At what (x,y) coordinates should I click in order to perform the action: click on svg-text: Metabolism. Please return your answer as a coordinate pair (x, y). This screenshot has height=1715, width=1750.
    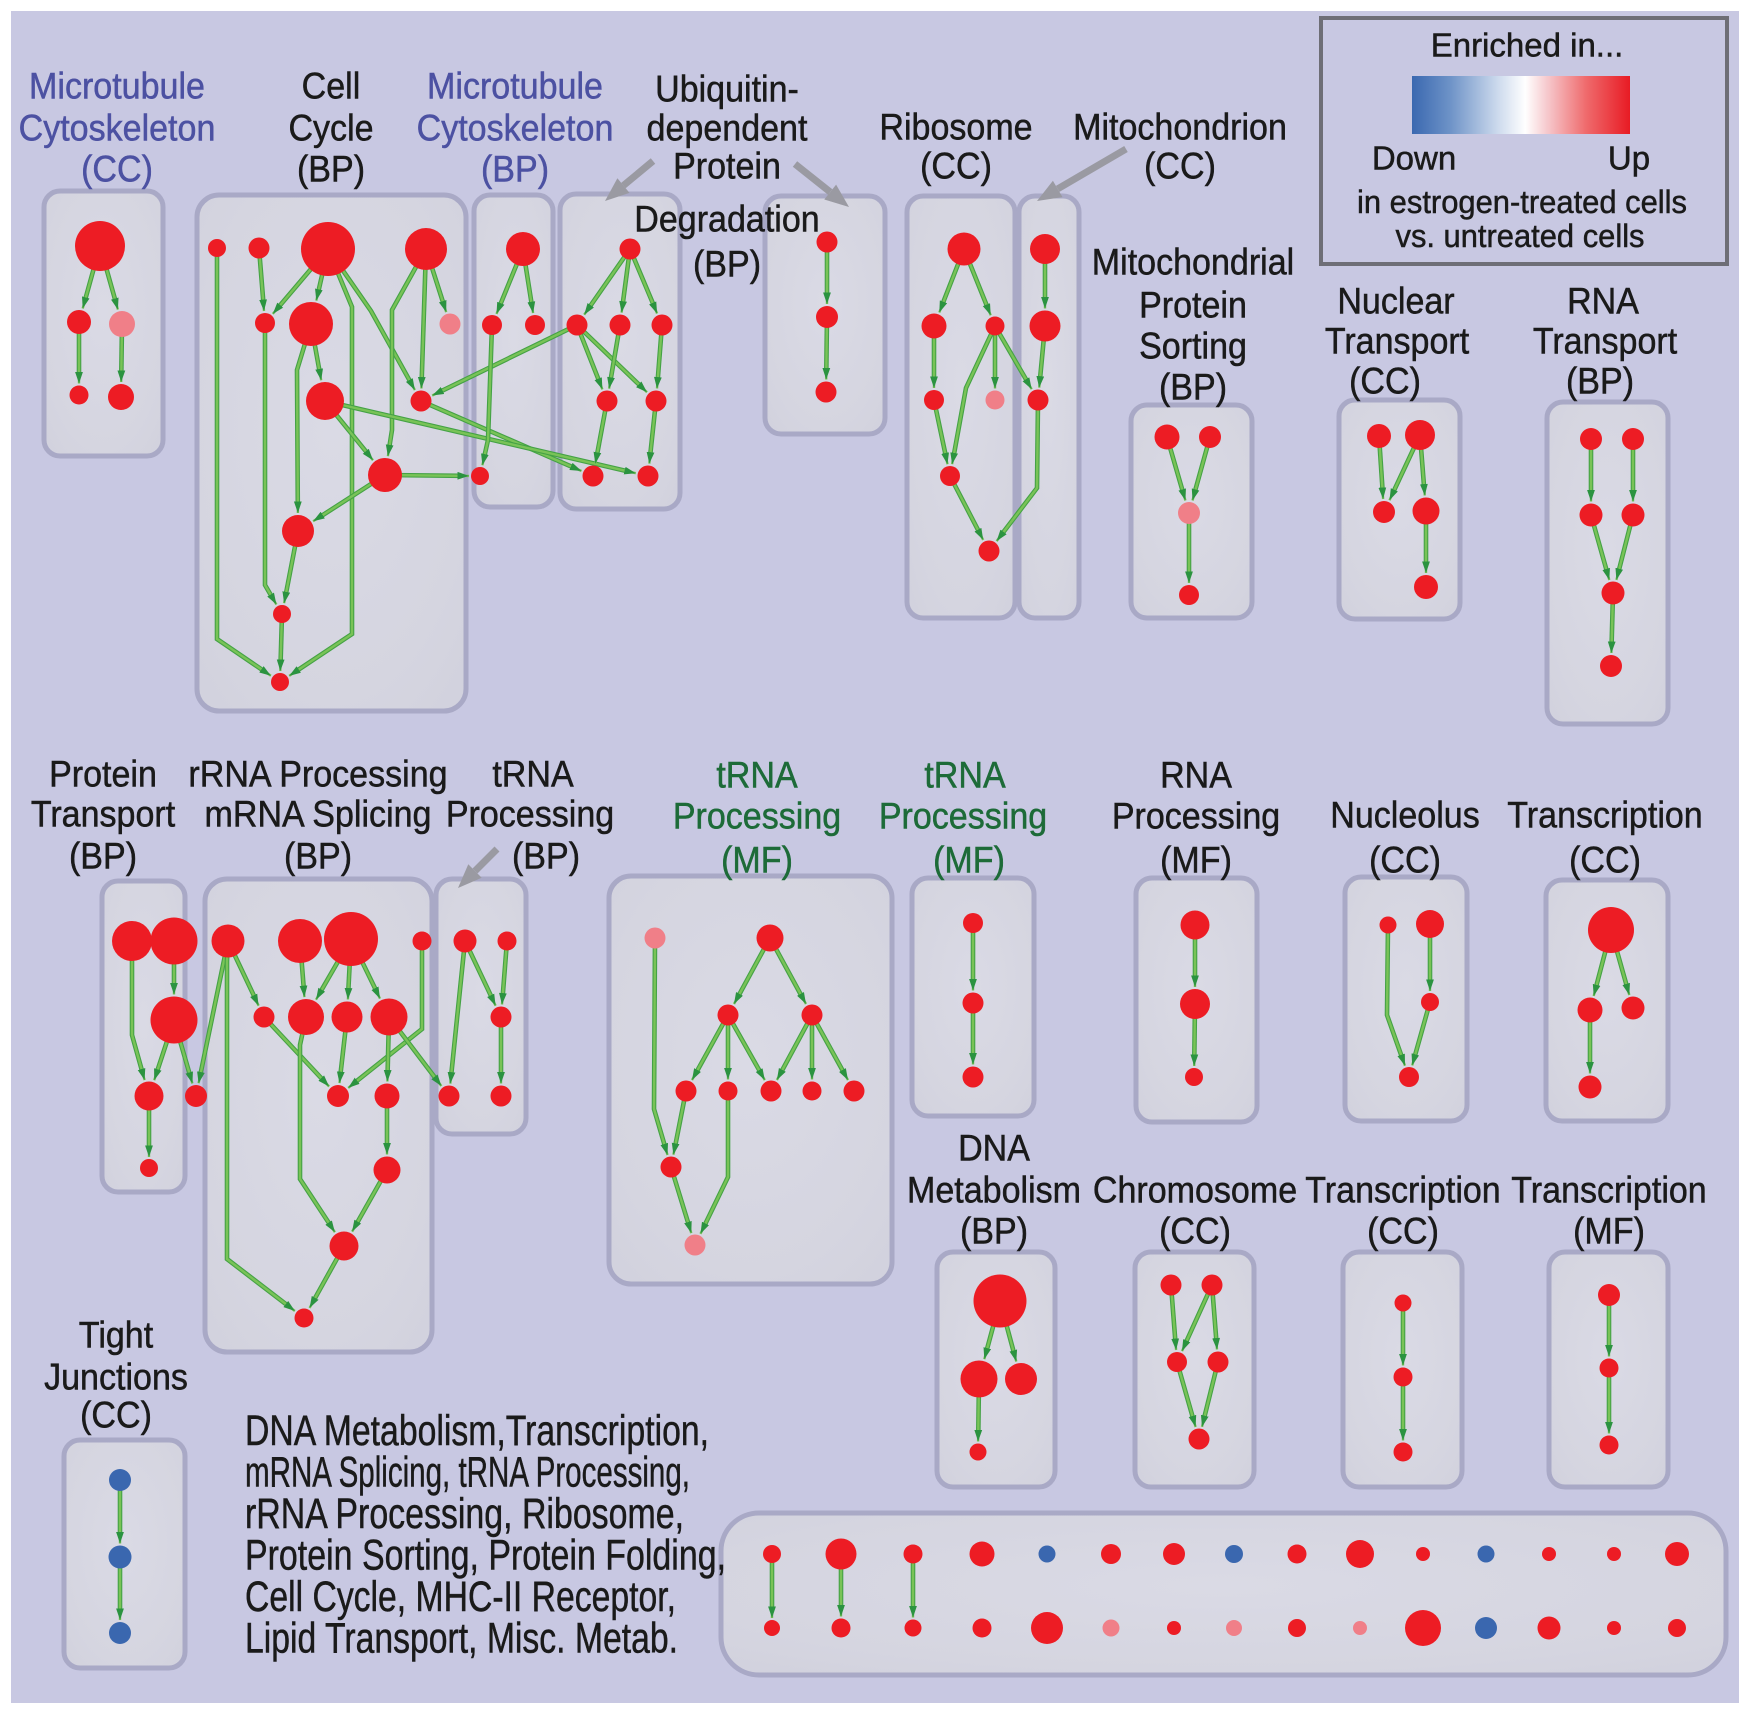
    Looking at the image, I should click on (994, 1190).